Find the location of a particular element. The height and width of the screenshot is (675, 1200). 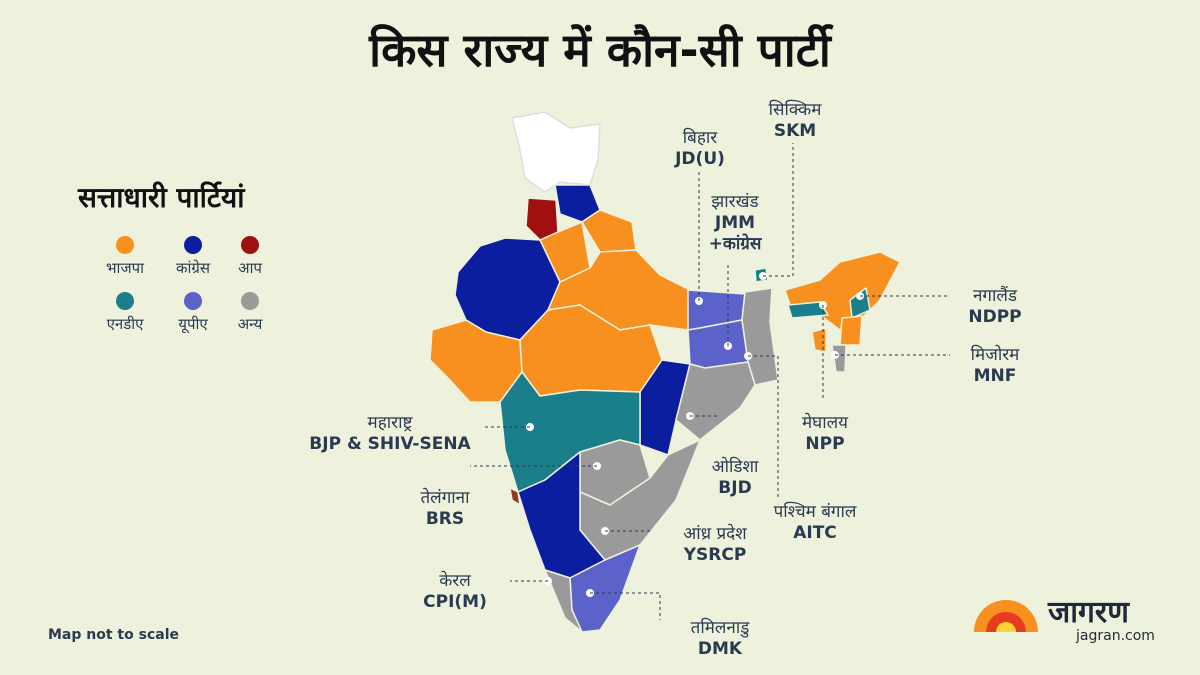

callout-west-bengal: पश्चिम बंगाल AITC is located at coordinates (815, 522).